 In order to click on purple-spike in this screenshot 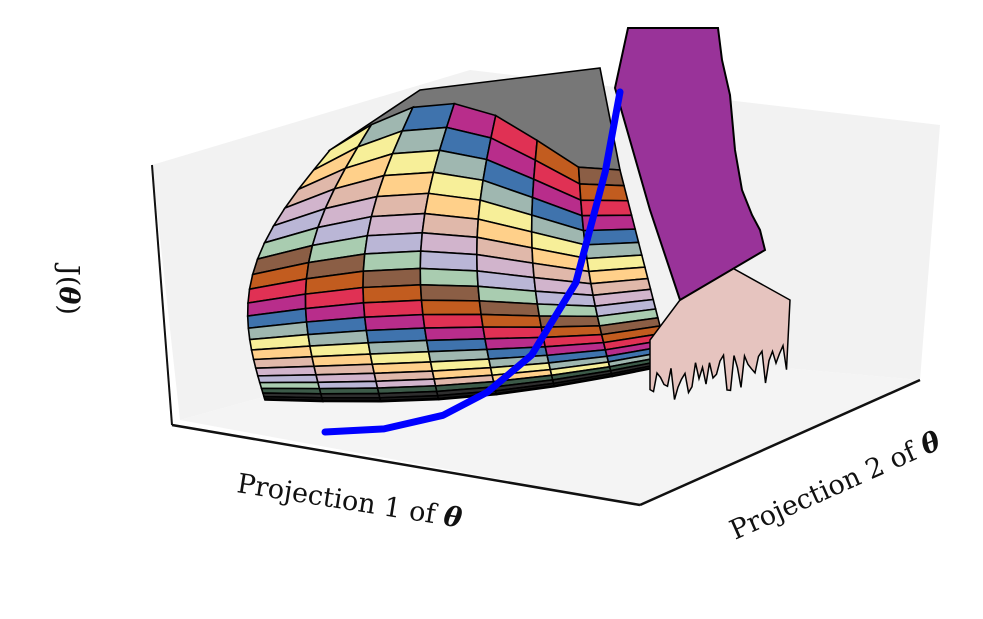, I will do `click(690, 164)`.